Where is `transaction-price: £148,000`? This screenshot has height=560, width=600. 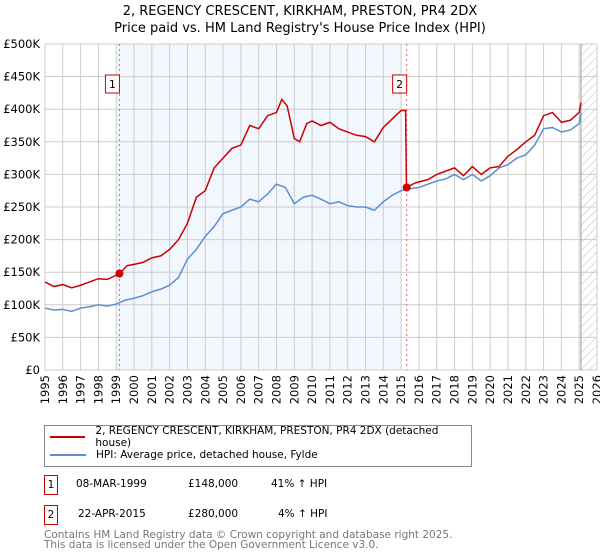 transaction-price: £148,000 is located at coordinates (213, 484).